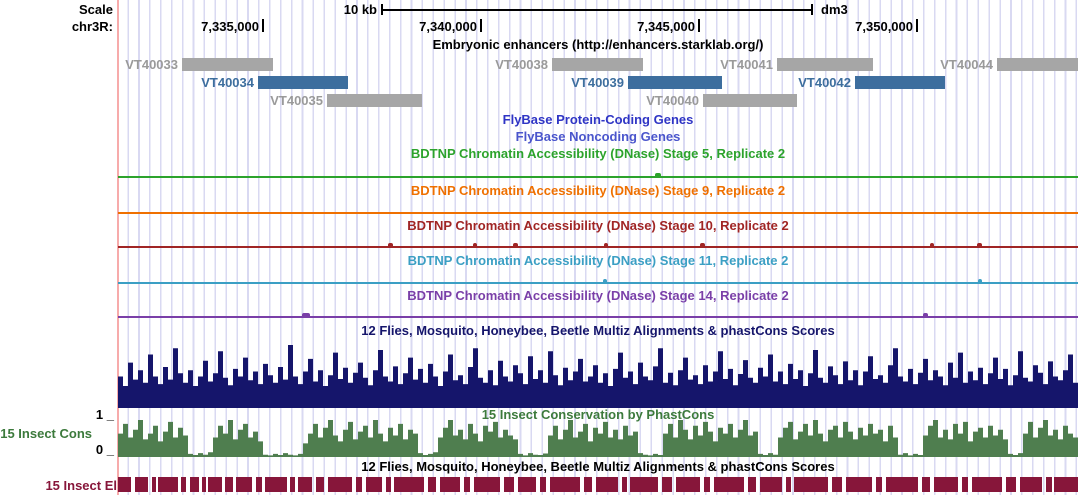  What do you see at coordinates (666, 26) in the screenshot?
I see `ruler-tick-label: 7,345,000` at bounding box center [666, 26].